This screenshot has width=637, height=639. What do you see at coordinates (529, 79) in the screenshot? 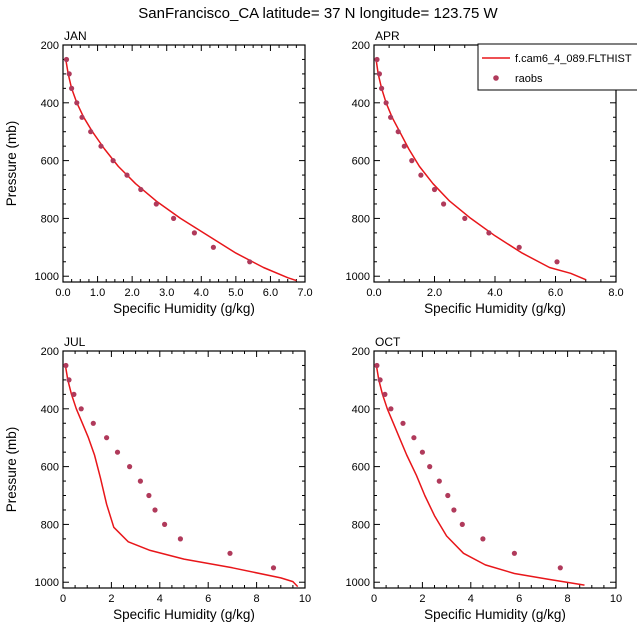
I see `legend-dot-label: raobs` at bounding box center [529, 79].